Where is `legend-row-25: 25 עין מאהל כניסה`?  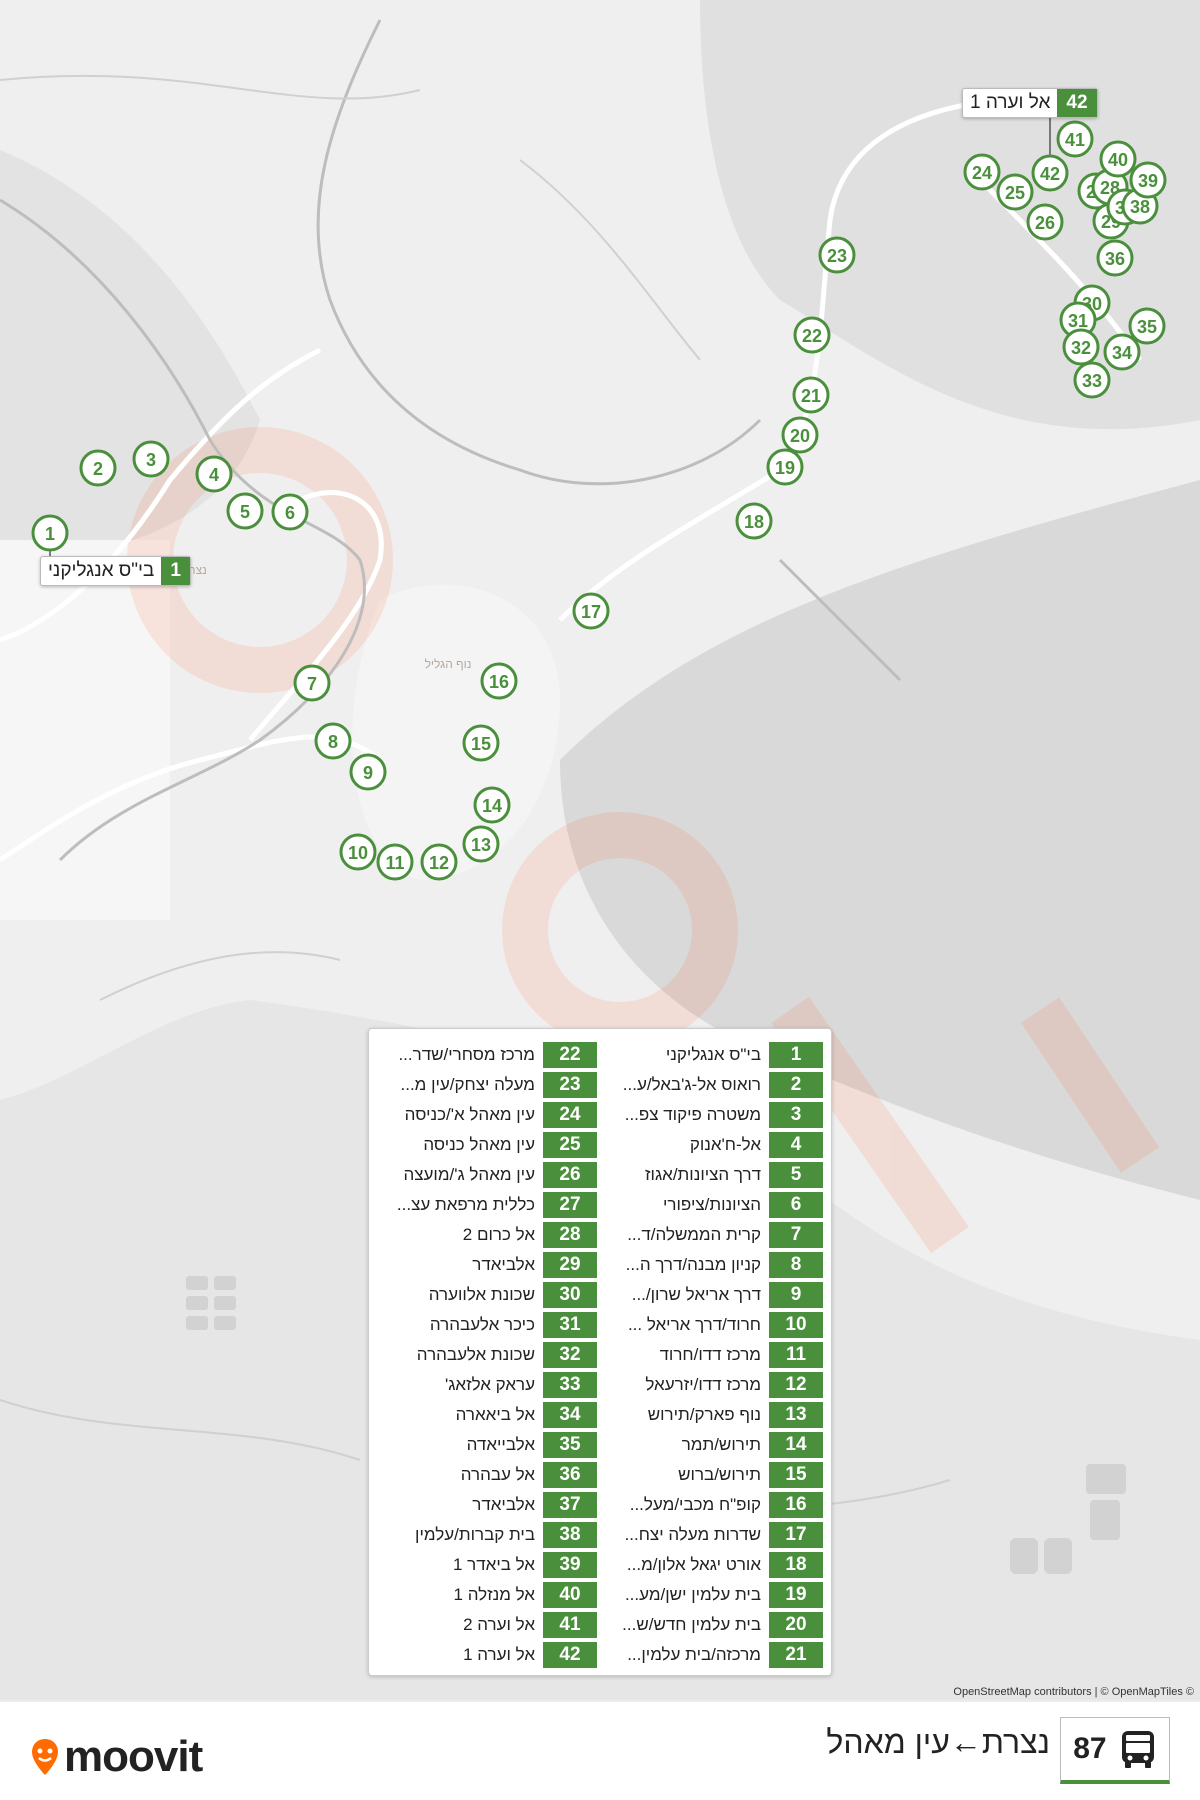
legend-row-25: 25 עין מאהל כניסה is located at coordinates (489, 1145).